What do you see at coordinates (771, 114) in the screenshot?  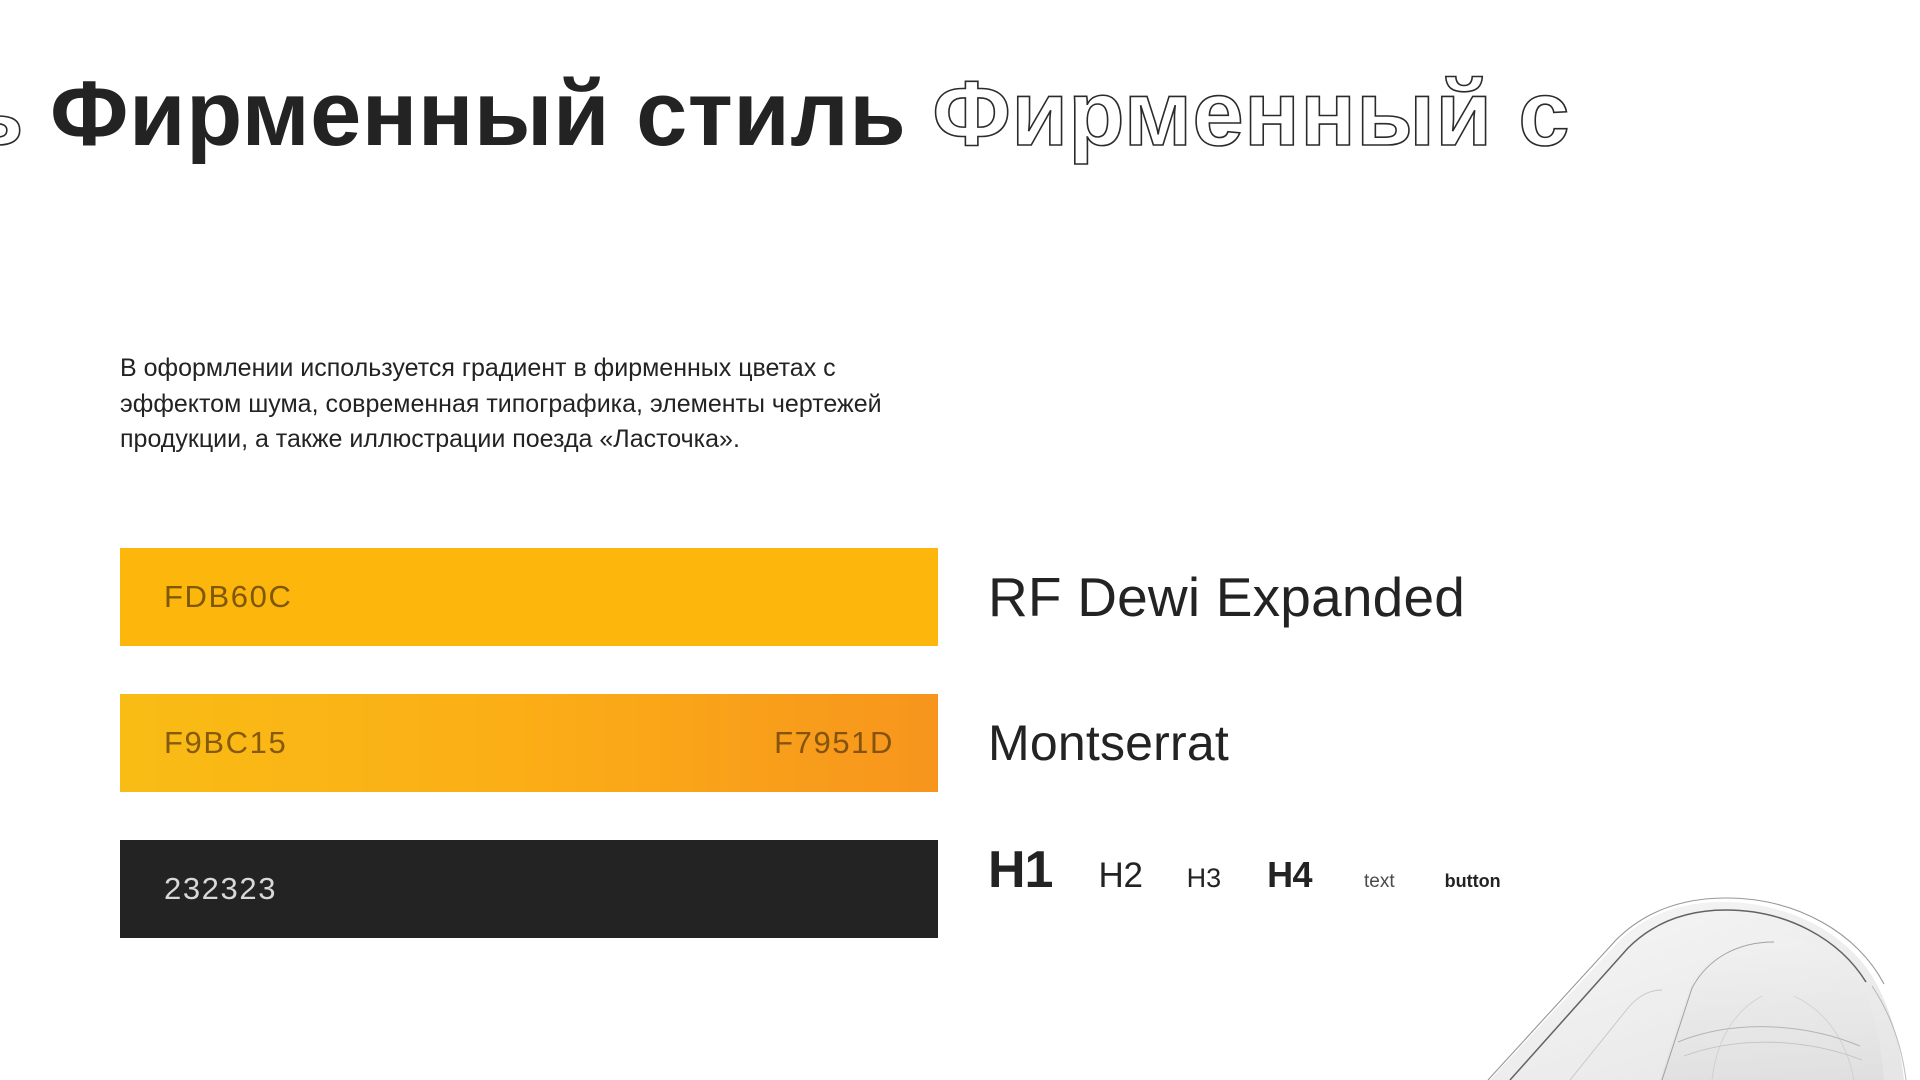 I see `marquee-word-solid-2: стиль` at bounding box center [771, 114].